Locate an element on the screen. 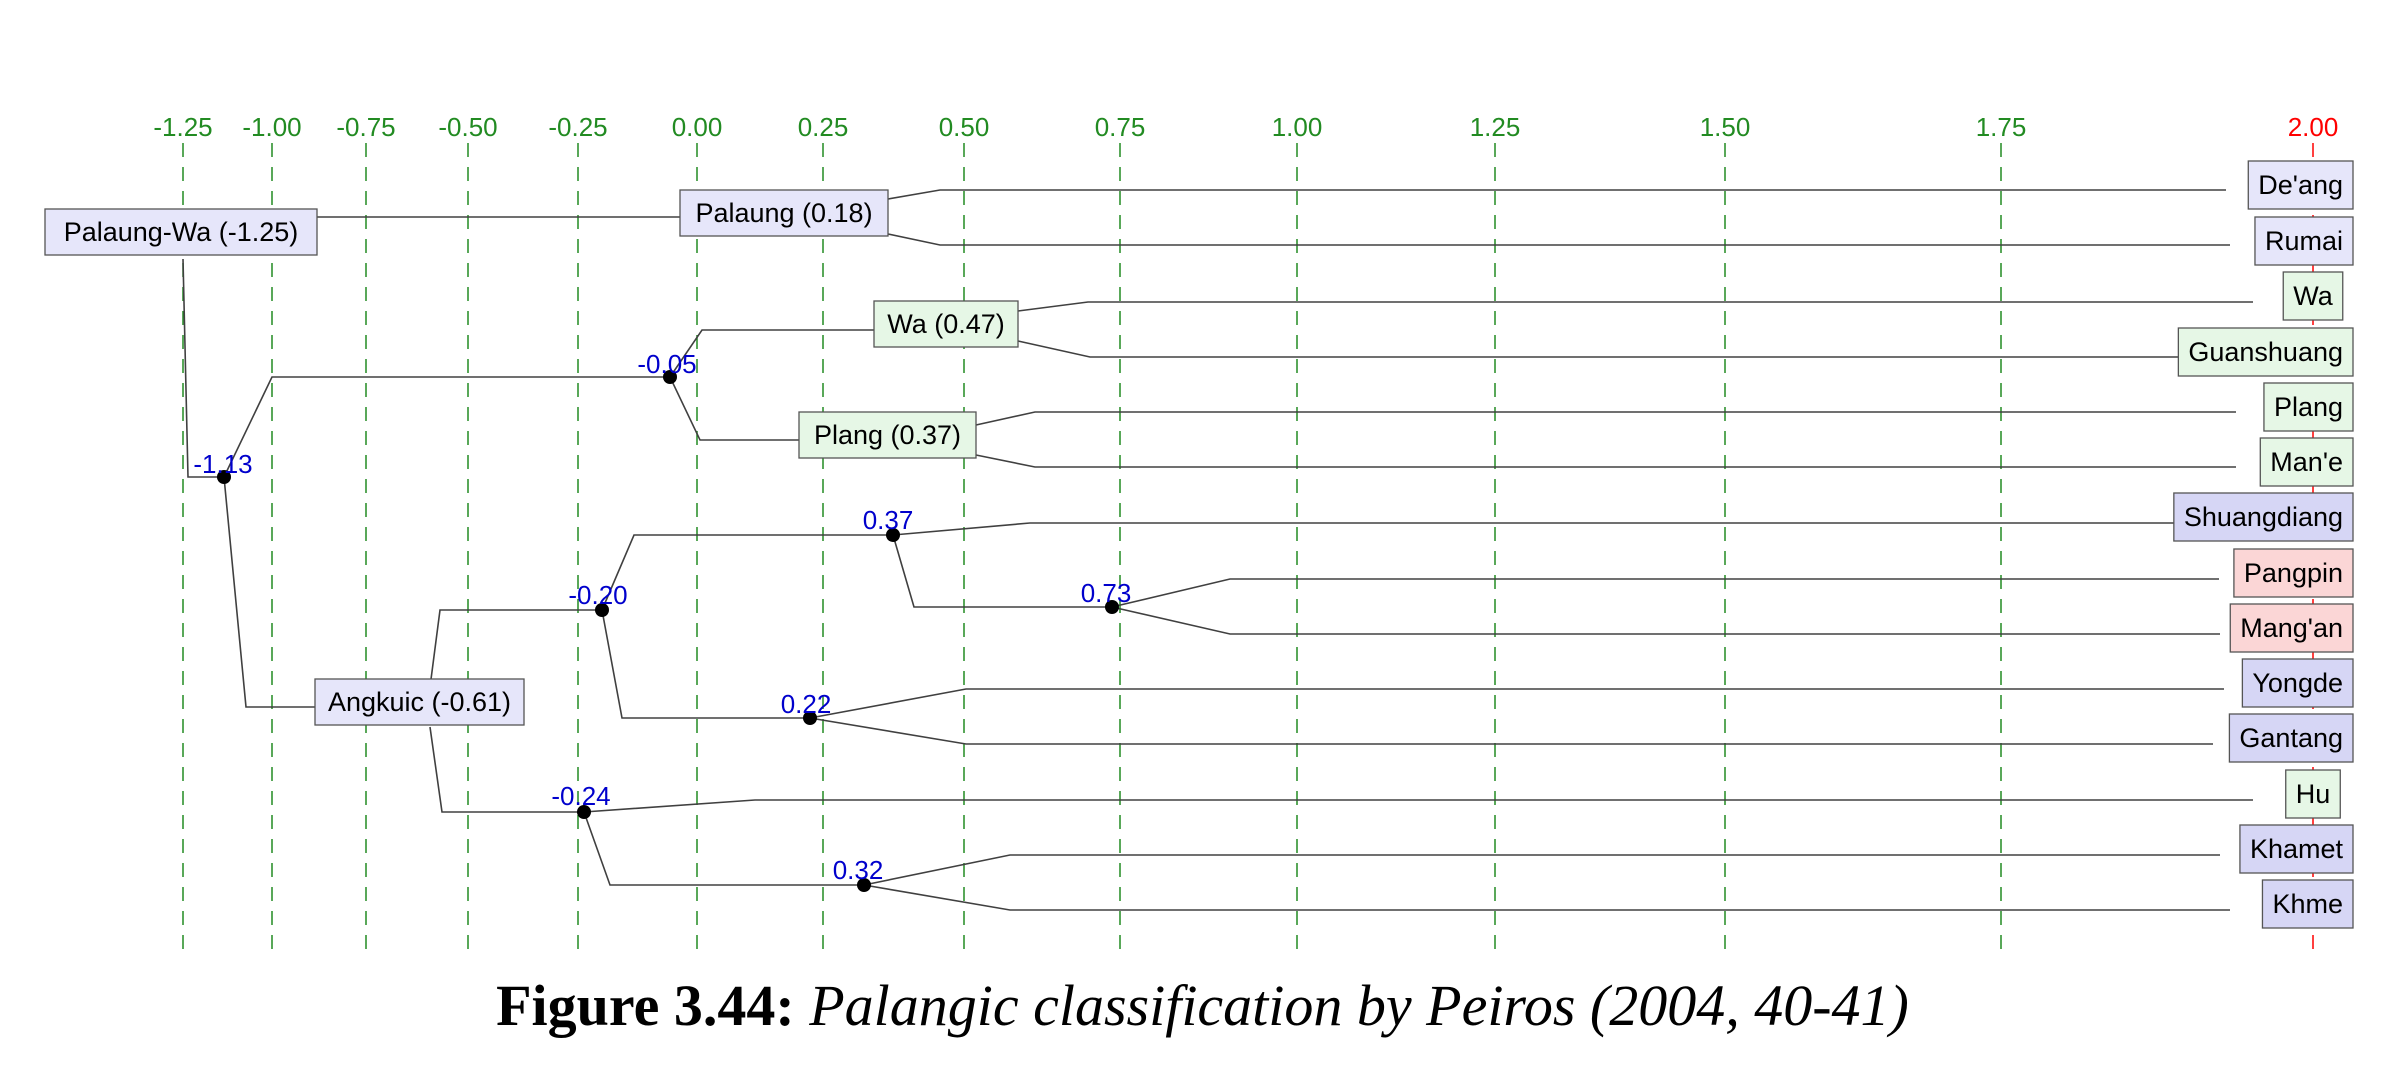 Image resolution: width=2405 pixels, height=1086 pixels. leaf-node-label: Hu is located at coordinates (2313, 794).